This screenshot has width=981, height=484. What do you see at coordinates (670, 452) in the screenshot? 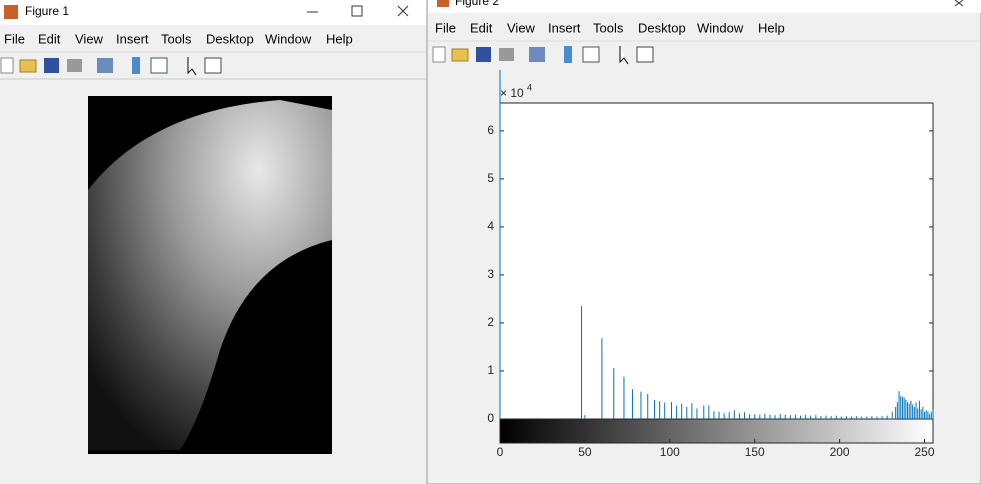
I see `x-tick-label: 100` at bounding box center [670, 452].